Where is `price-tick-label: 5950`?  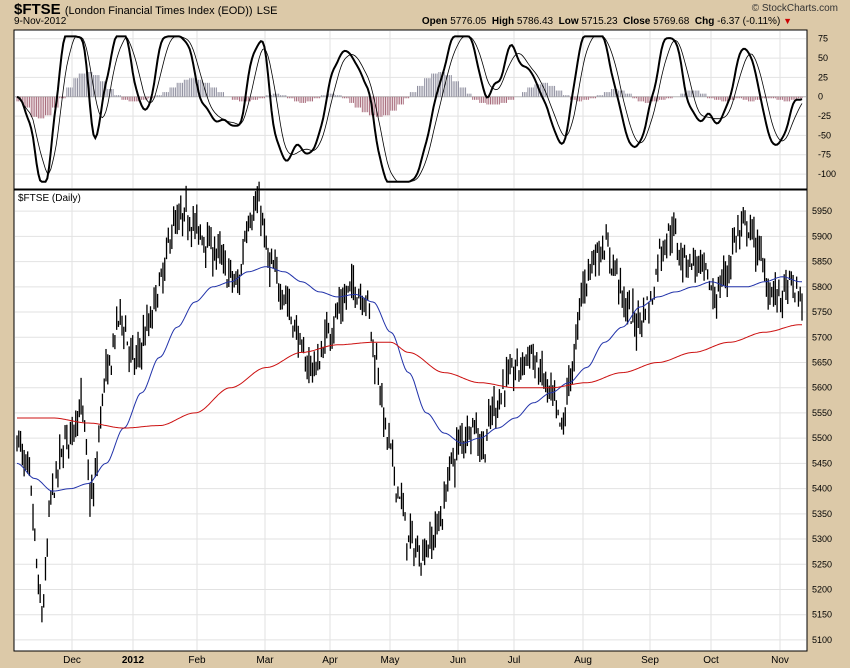
price-tick-label: 5950 is located at coordinates (822, 211).